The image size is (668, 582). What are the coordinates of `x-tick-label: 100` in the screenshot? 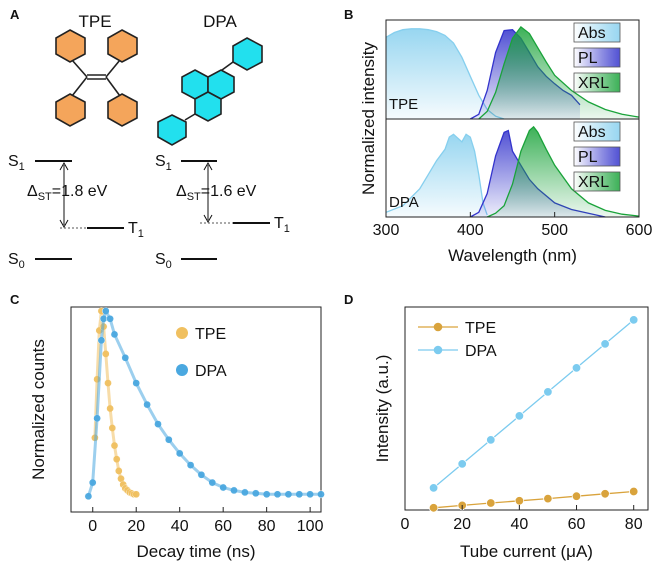 It's located at (310, 526).